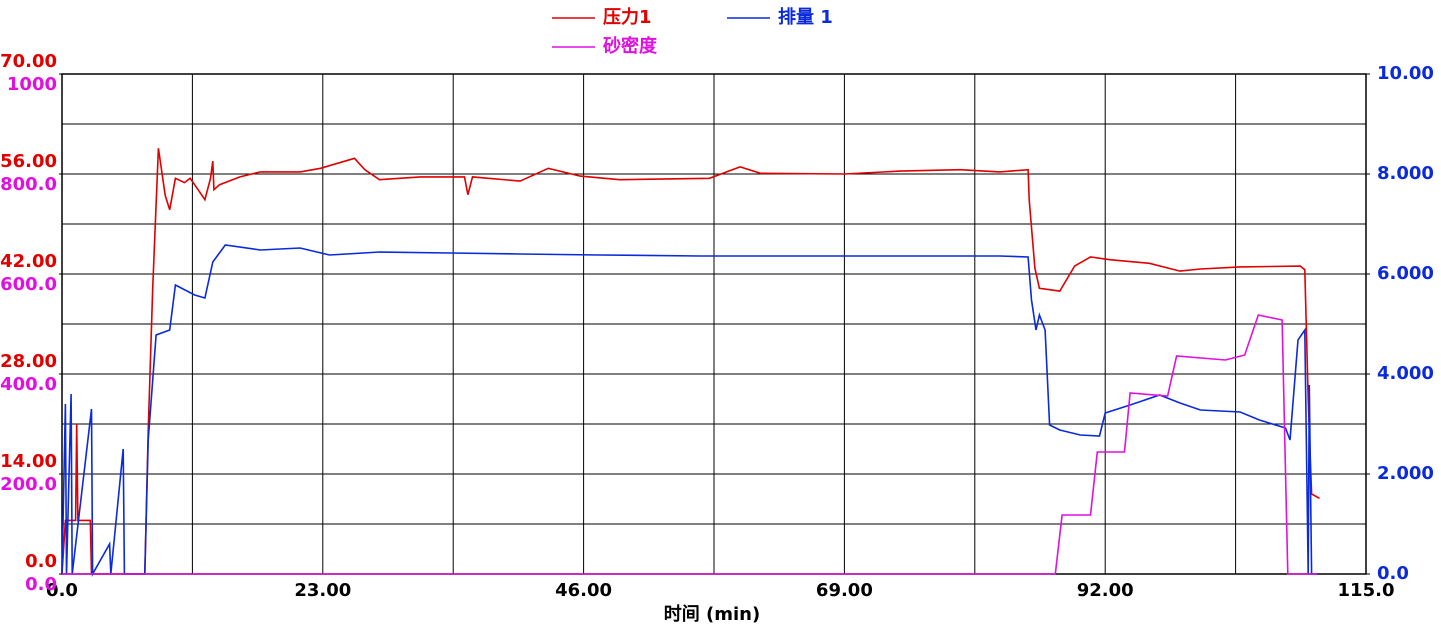 The image size is (1441, 640). Describe the element at coordinates (322, 590) in the screenshot. I see `x-tick-label: 23.00` at that location.